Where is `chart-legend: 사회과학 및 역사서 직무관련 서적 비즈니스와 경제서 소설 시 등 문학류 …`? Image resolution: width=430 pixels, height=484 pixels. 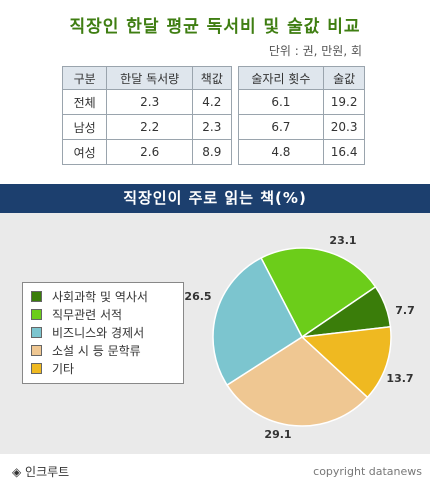
chart-legend: 사회과학 및 역사서 직무관련 서적 비즈니스와 경제서 소설 시 등 문학류 … is located at coordinates (103, 333).